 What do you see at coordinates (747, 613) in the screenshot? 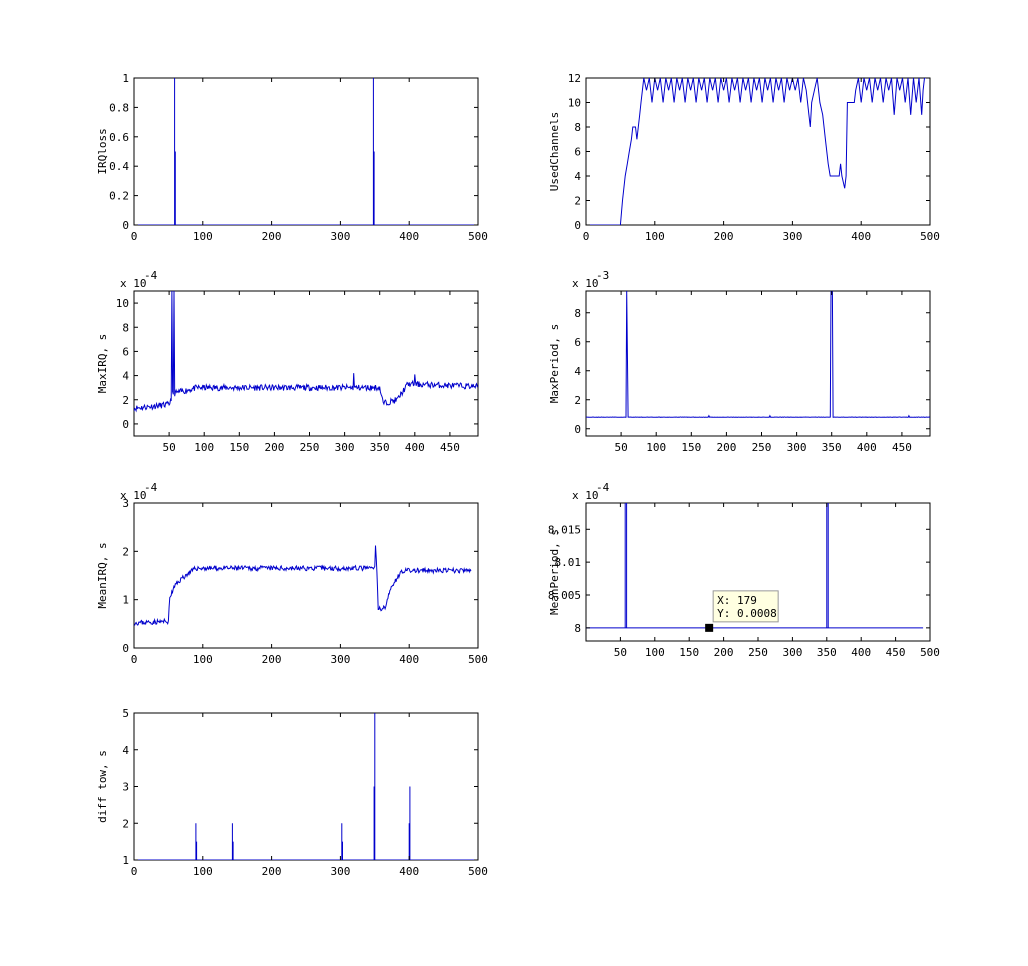
I see `datatip-y: Y: 0.0008` at bounding box center [747, 613].